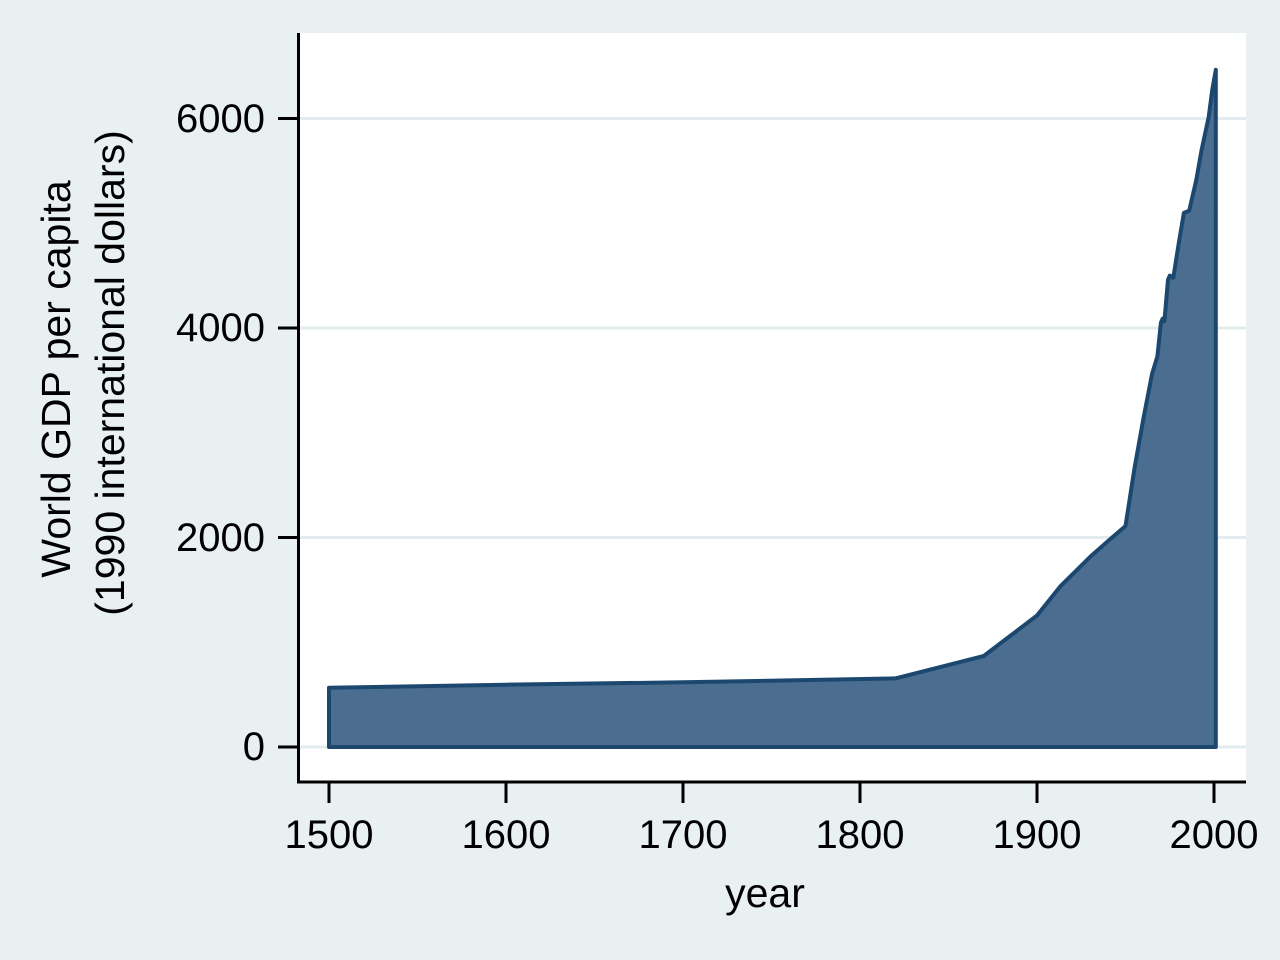  Describe the element at coordinates (1037, 835) in the screenshot. I see `x-tick-label: 1900` at that location.